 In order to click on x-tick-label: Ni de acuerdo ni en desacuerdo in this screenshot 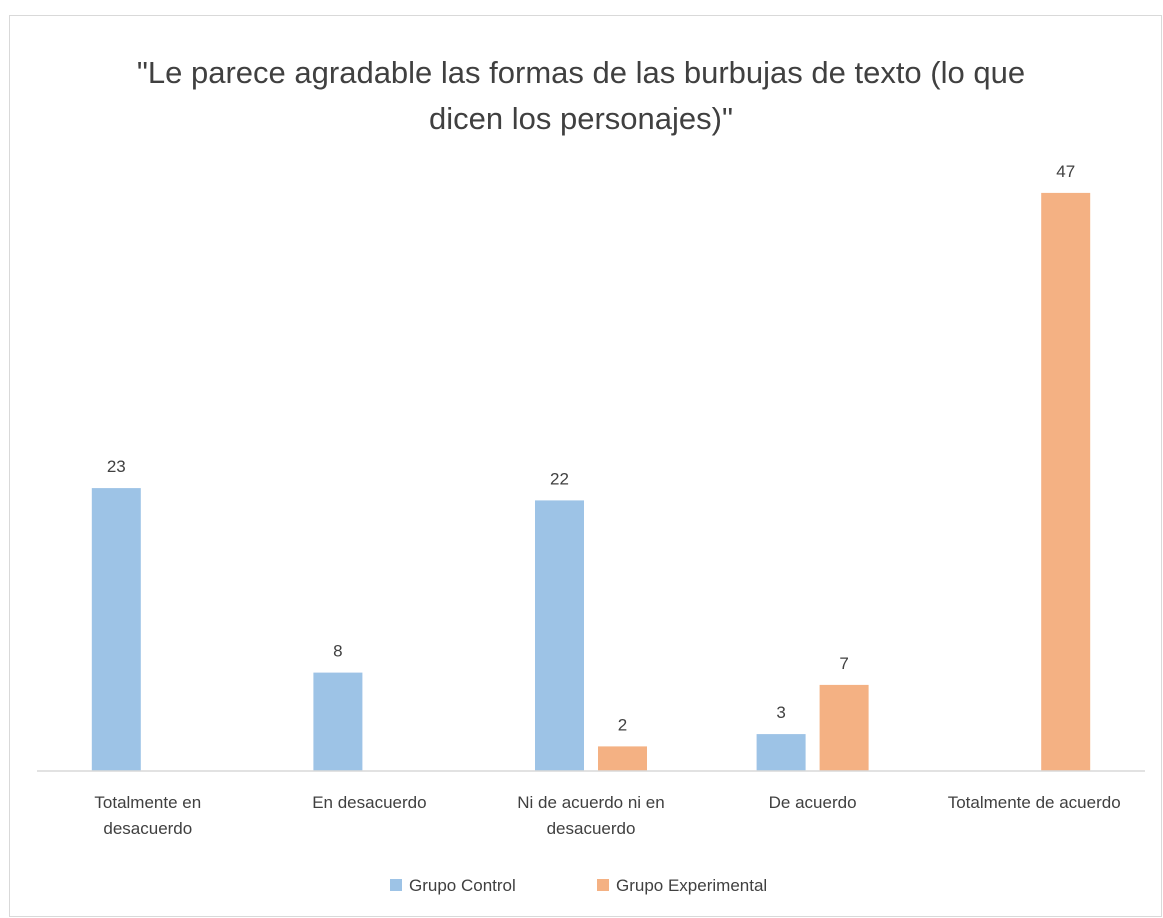, I will do `click(591, 815)`.